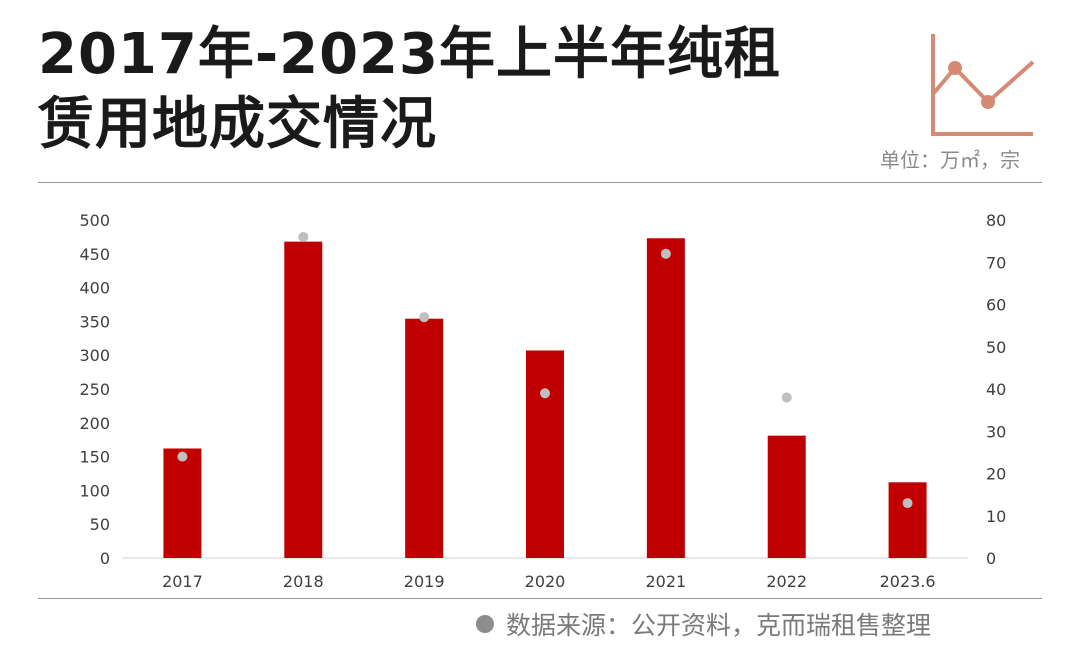  Describe the element at coordinates (303, 400) in the screenshot. I see `bar-2018` at that location.